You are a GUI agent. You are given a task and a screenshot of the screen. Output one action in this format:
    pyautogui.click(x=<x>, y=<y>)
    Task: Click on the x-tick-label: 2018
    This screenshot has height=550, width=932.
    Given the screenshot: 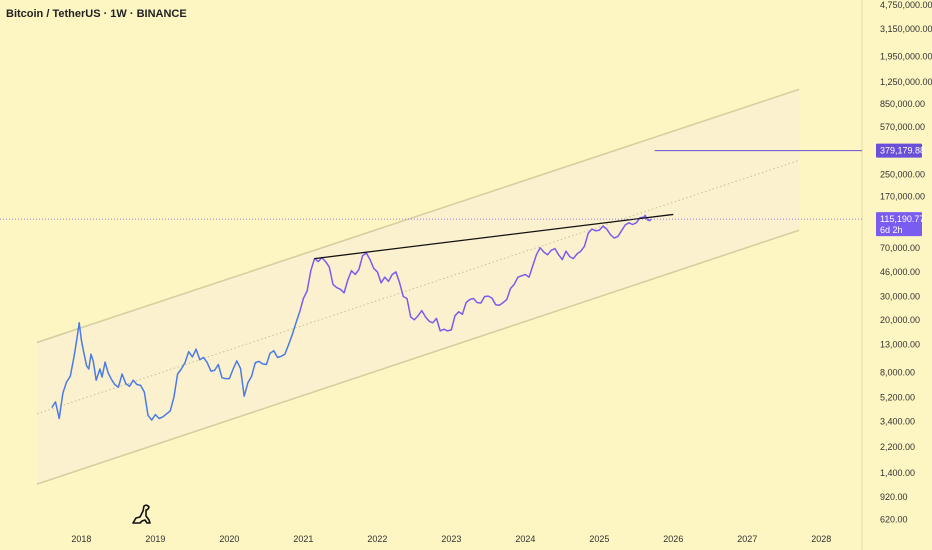 What is the action you would take?
    pyautogui.click(x=81, y=539)
    